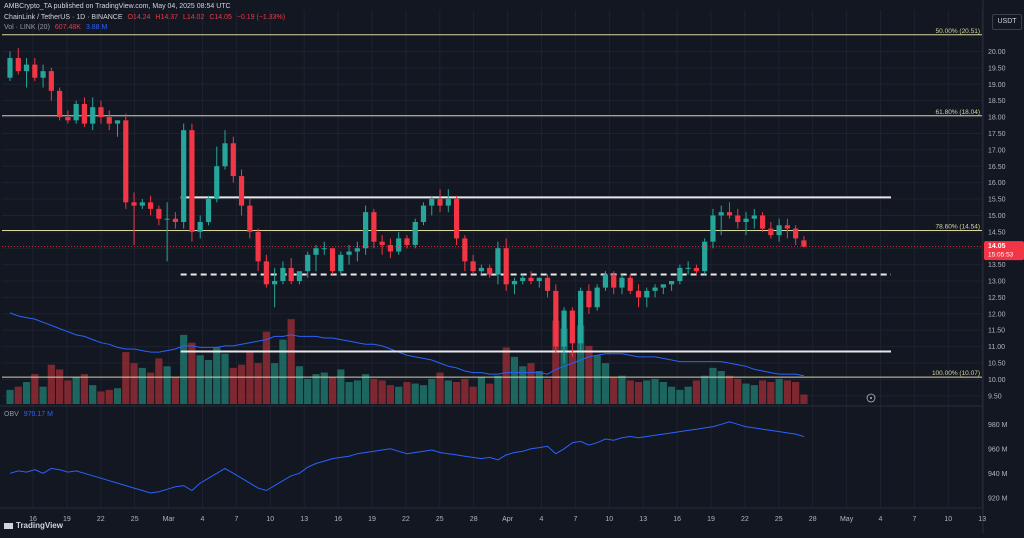  What do you see at coordinates (997, 265) in the screenshot?
I see `price-tick-label: 13.50` at bounding box center [997, 265].